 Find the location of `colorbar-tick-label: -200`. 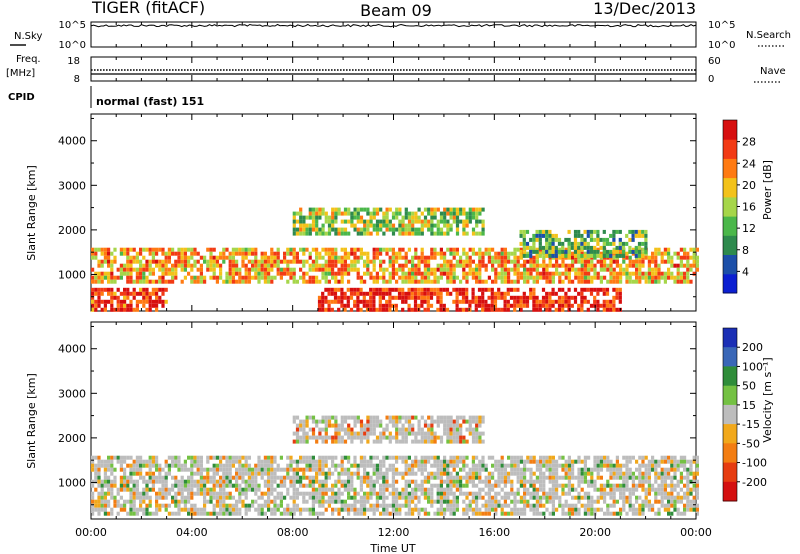

colorbar-tick-label: -200 is located at coordinates (754, 482).